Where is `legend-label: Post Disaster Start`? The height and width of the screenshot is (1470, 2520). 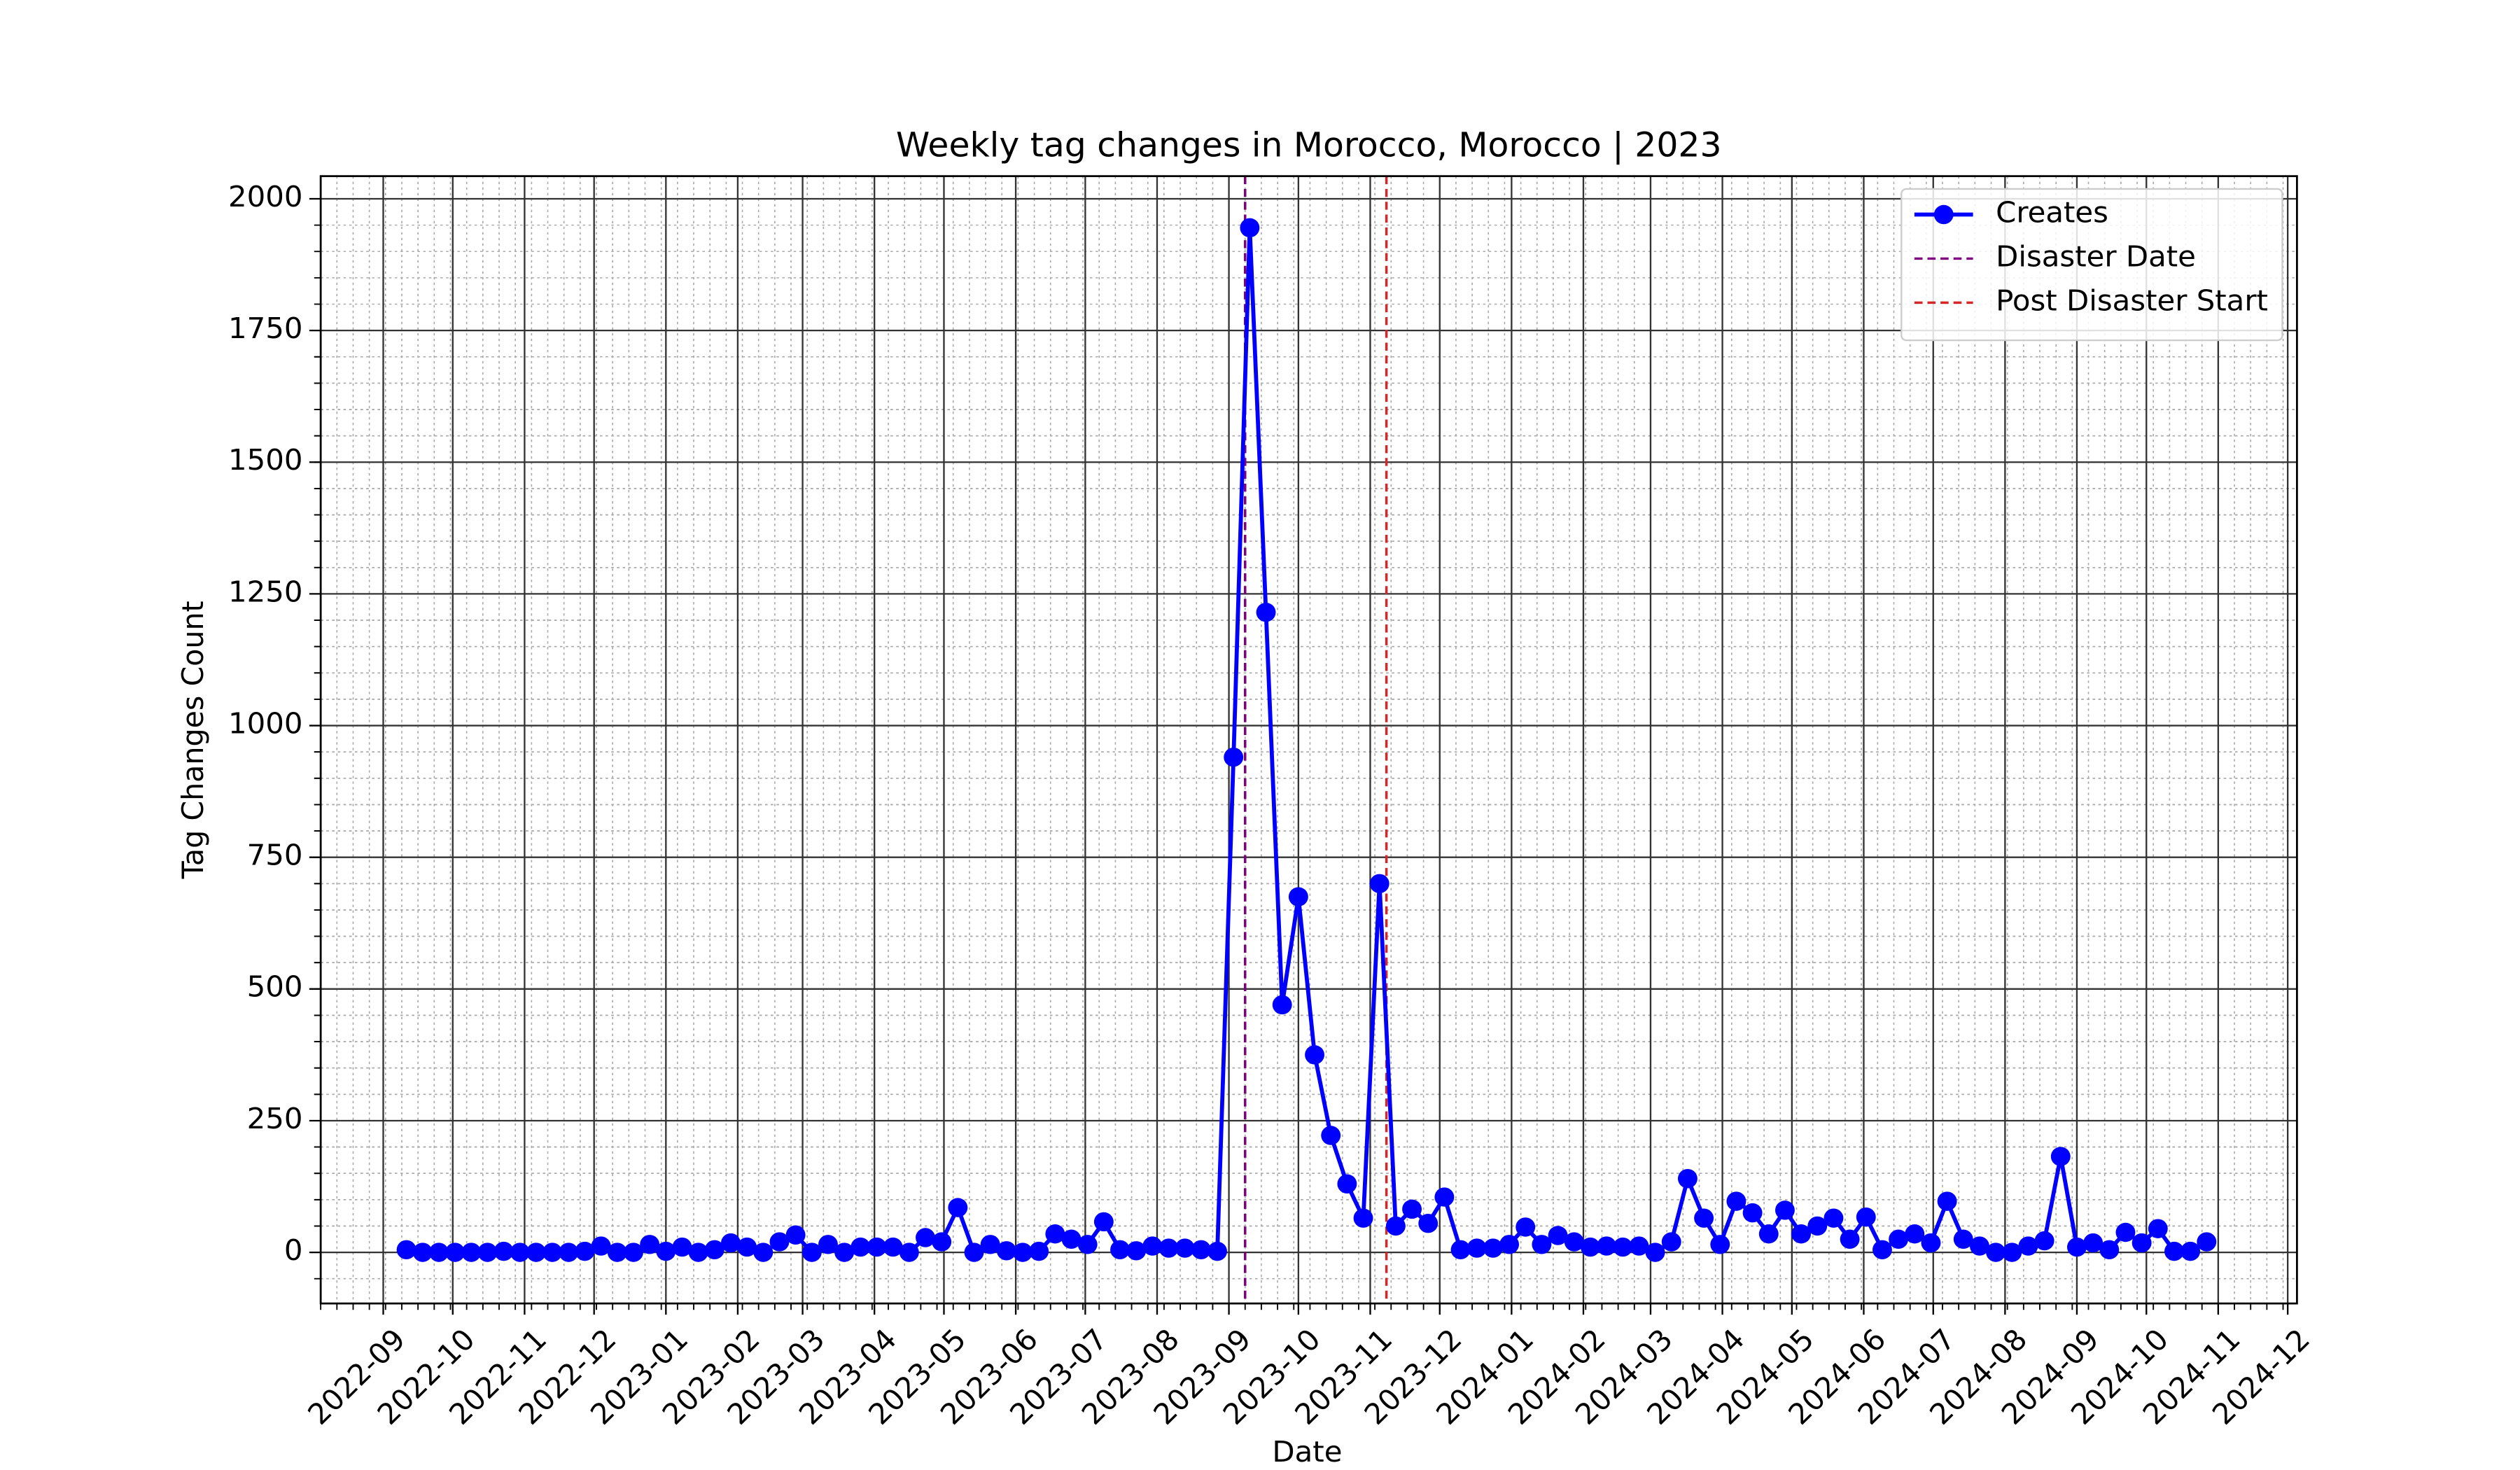 legend-label: Post Disaster Start is located at coordinates (2132, 301).